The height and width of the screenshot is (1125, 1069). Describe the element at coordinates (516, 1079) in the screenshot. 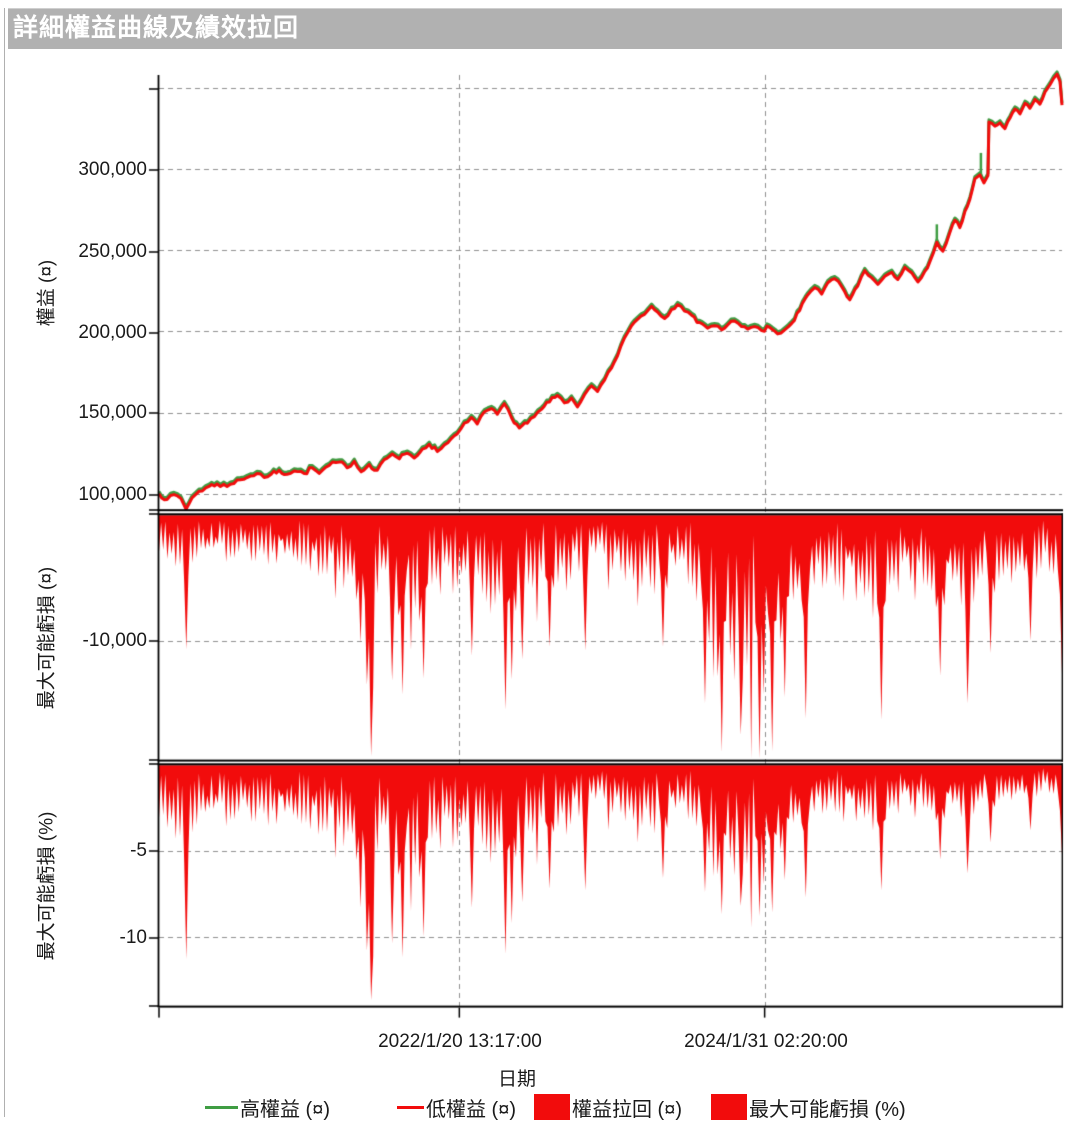

I see `xaxis-title-date: 日期` at that location.